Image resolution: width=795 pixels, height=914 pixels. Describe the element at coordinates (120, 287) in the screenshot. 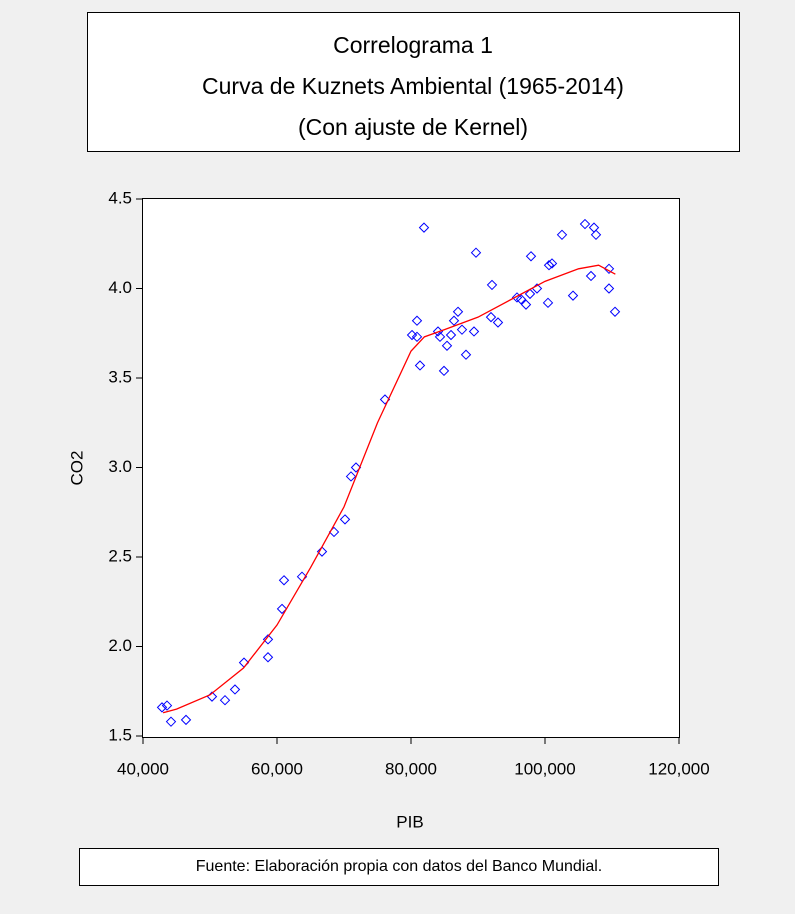

I see `y-tick-label: 4.0` at that location.